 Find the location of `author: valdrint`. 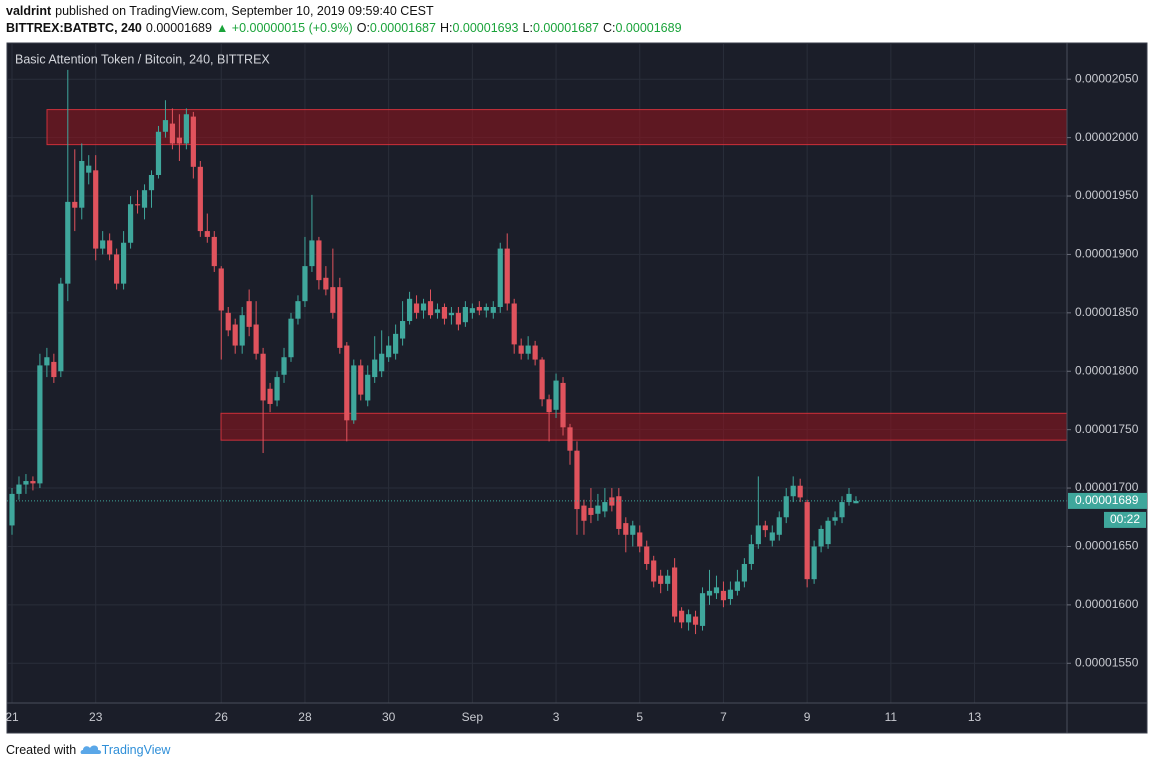

author: valdrint is located at coordinates (29, 11).